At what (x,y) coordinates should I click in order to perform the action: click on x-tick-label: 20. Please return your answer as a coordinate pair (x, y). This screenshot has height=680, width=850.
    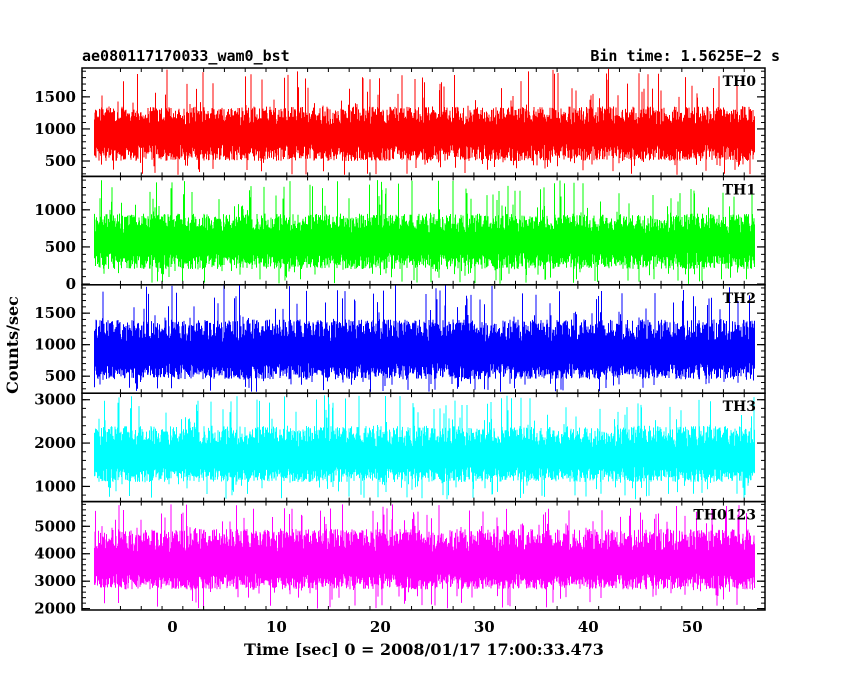
    Looking at the image, I should click on (380, 627).